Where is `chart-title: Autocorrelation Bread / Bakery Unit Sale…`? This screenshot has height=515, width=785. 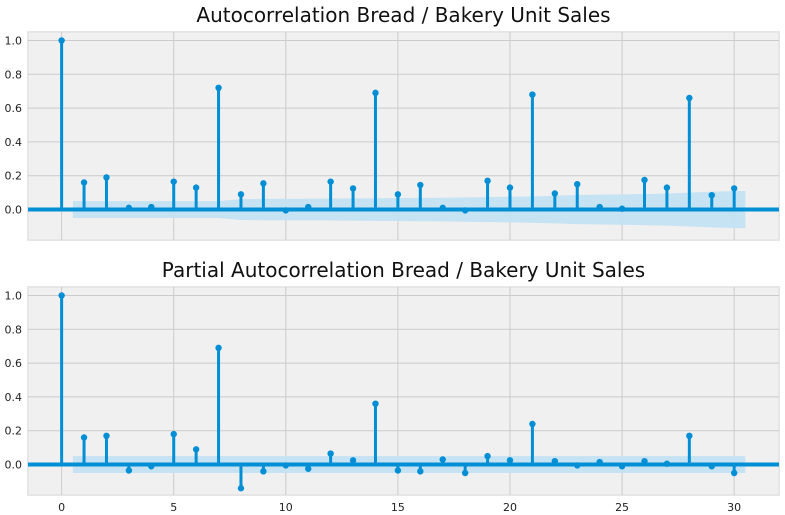
chart-title: Autocorrelation Bread / Bakery Unit Sale… is located at coordinates (403, 15).